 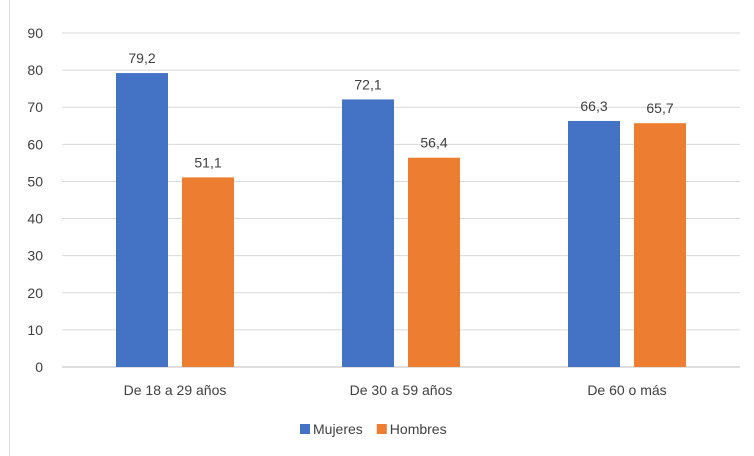 I want to click on y-tick-label: 80, so click(x=35, y=70).